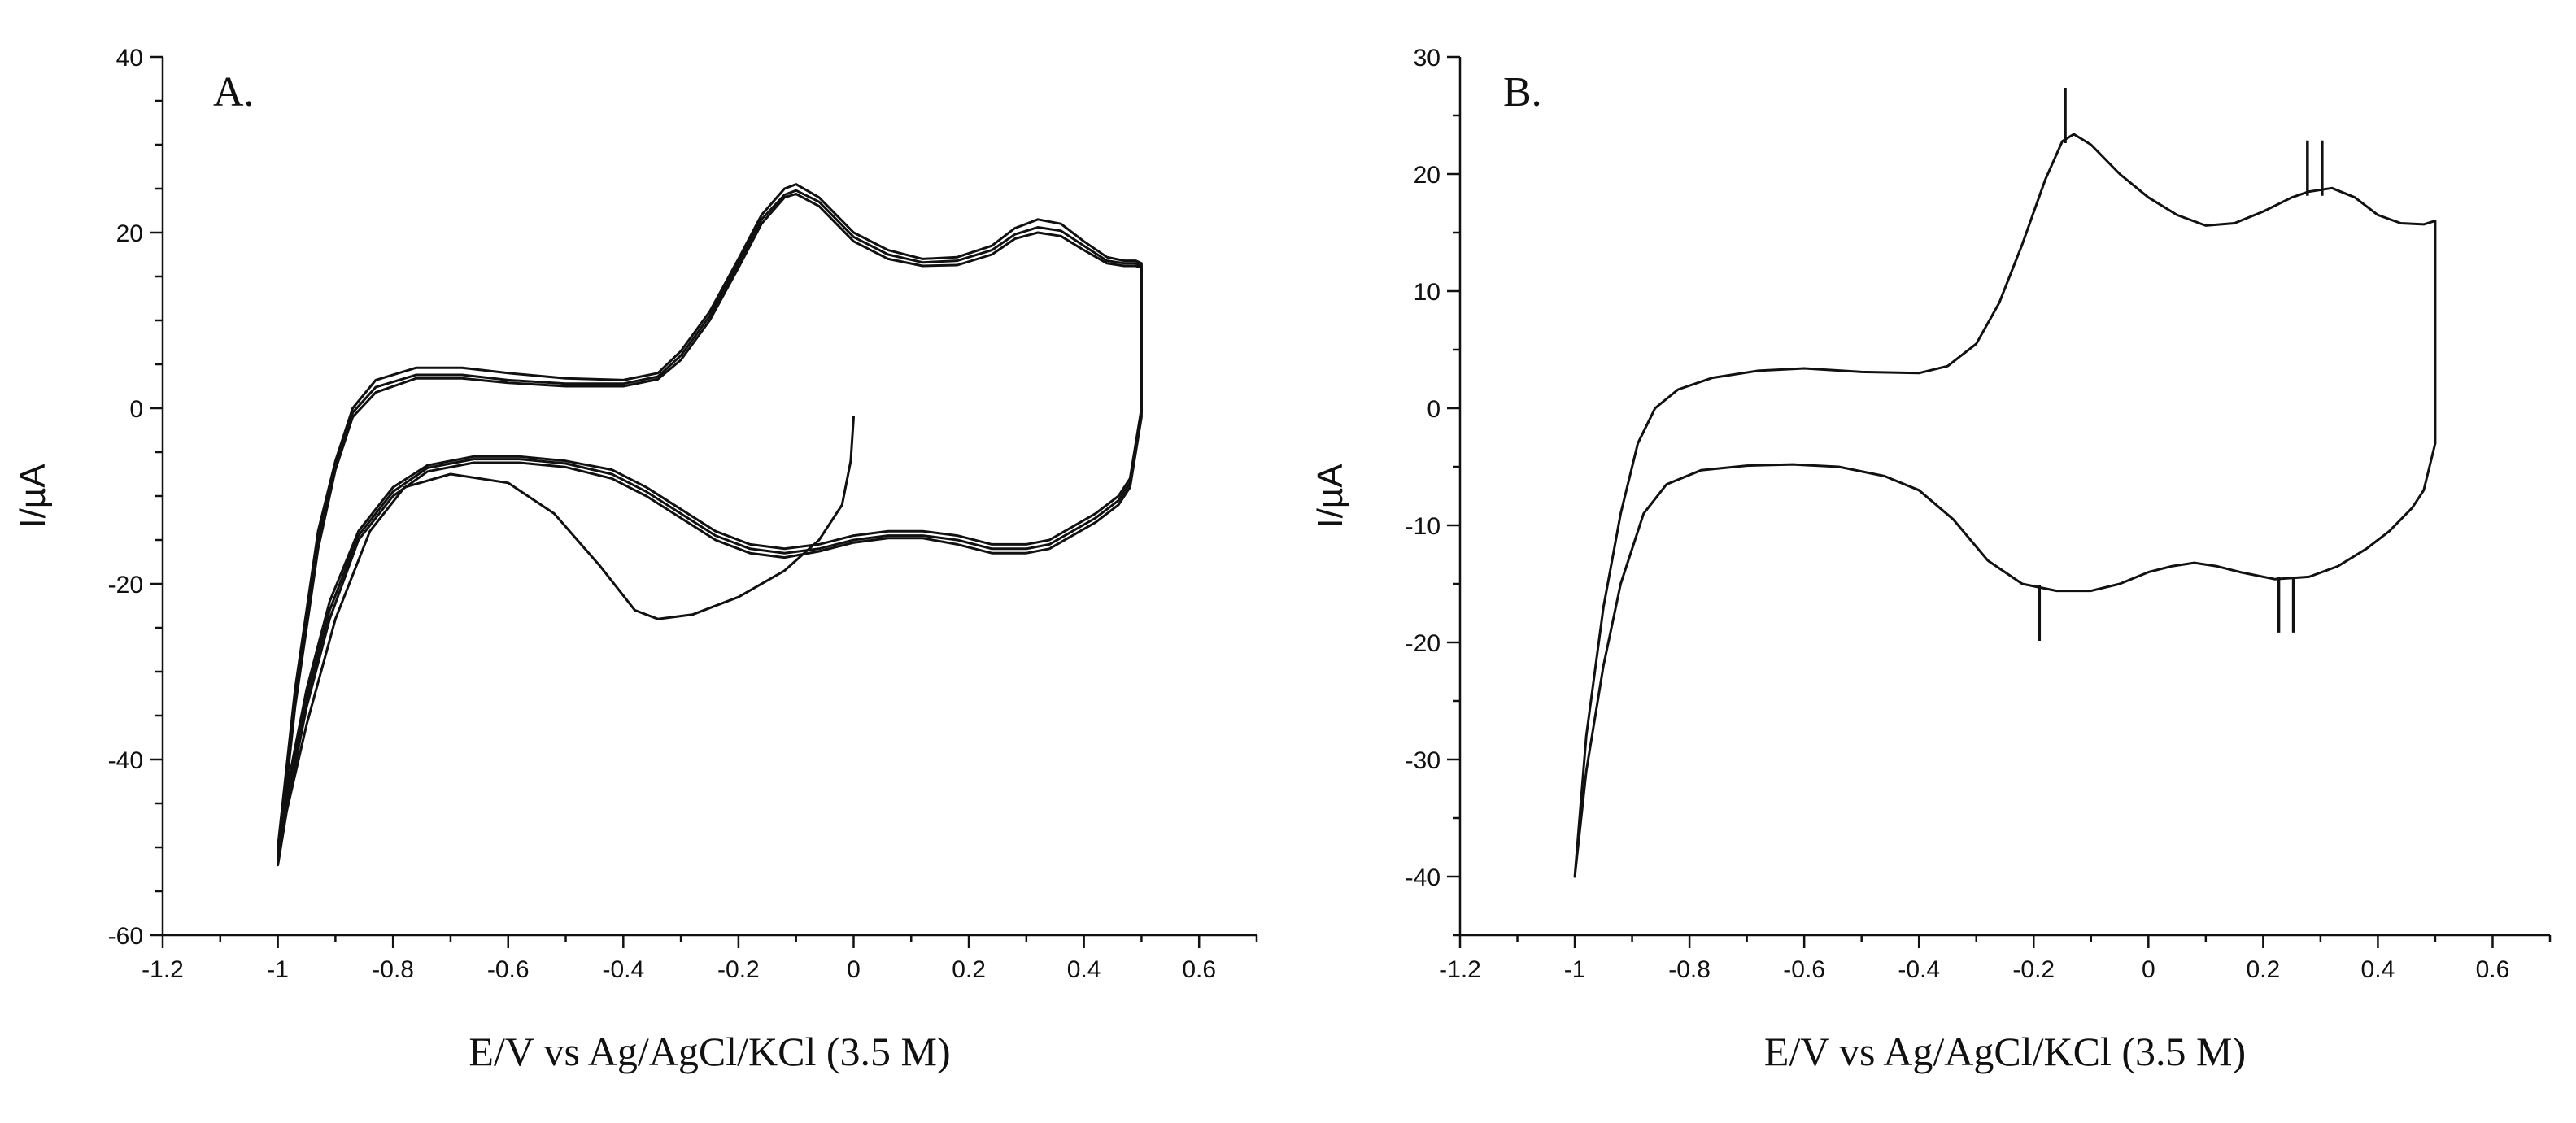  What do you see at coordinates (1423, 527) in the screenshot?
I see `y-tick-label: -10` at bounding box center [1423, 527].